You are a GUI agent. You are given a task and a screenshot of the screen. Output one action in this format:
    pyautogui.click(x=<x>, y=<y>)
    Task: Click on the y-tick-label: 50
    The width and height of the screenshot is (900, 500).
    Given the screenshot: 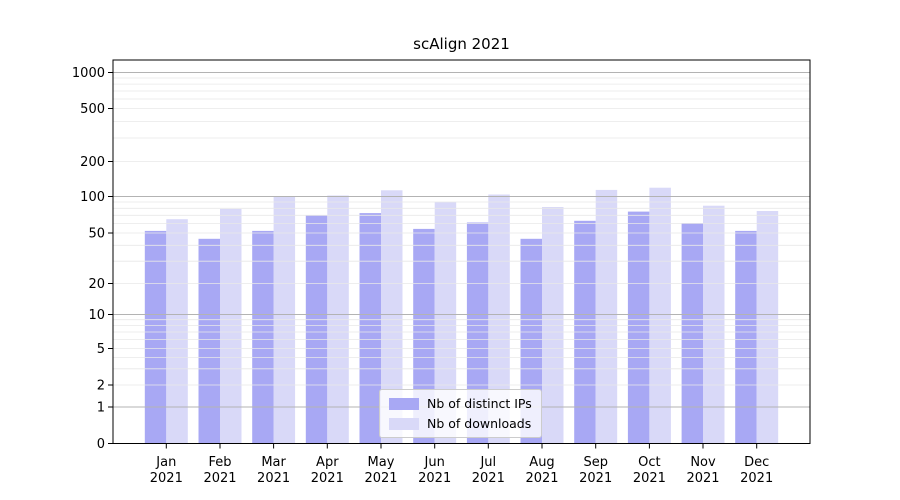 What is the action you would take?
    pyautogui.click(x=96, y=234)
    